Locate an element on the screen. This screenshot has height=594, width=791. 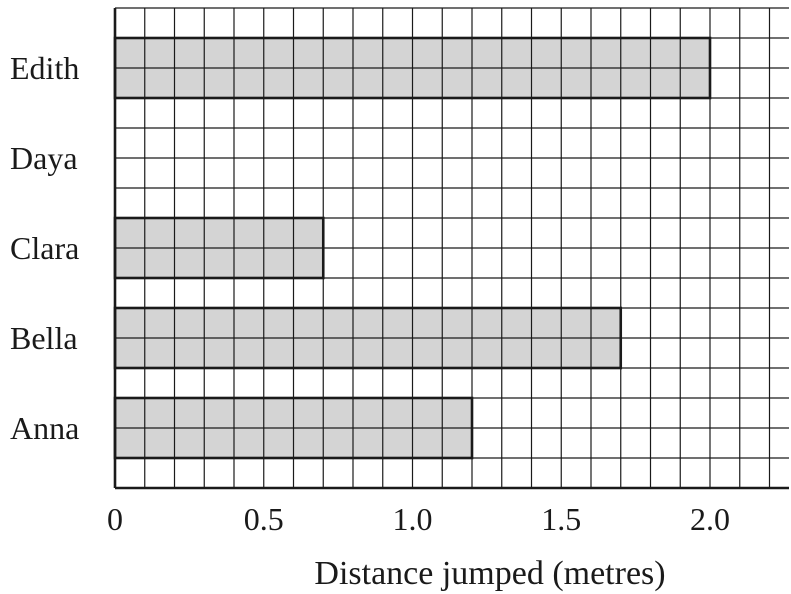
tick-labels: 0 0.5 1.0 1.5 2.0 is located at coordinates (418, 519).